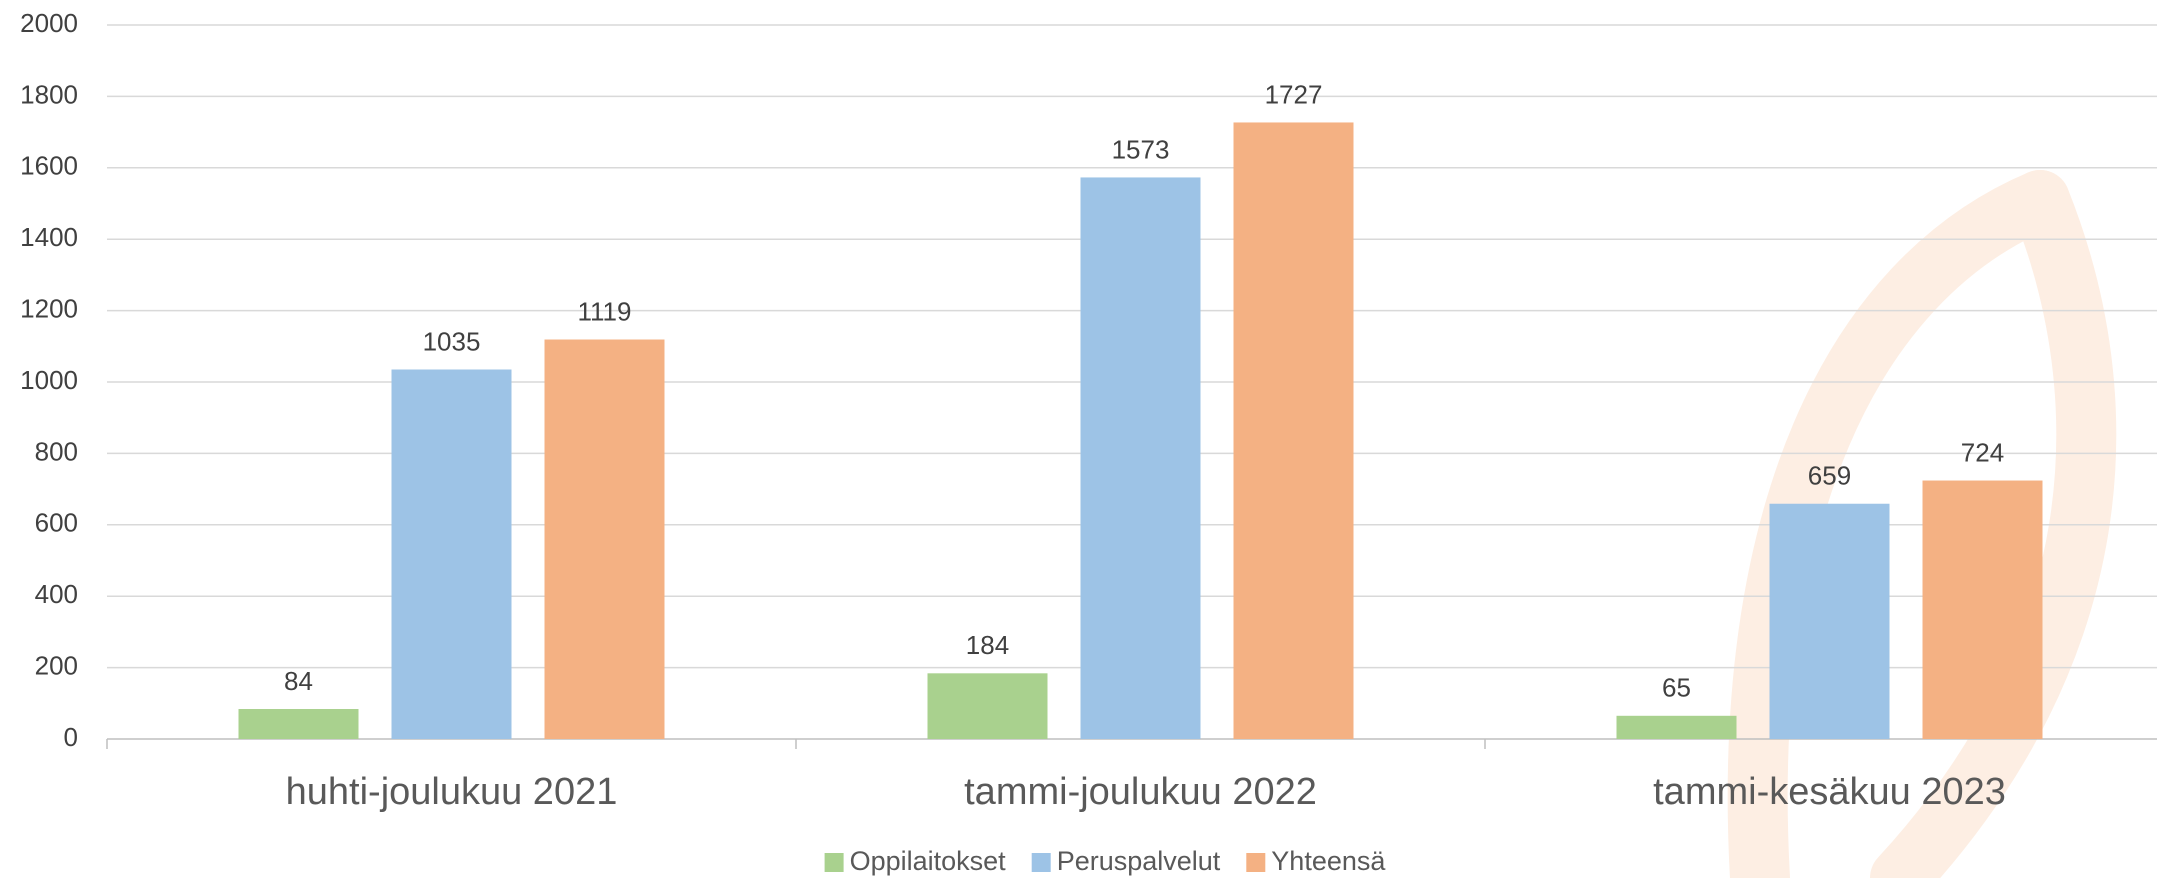 This screenshot has height=878, width=2157. Describe the element at coordinates (928, 861) in the screenshot. I see `legend-label: Oppilaitokset` at that location.